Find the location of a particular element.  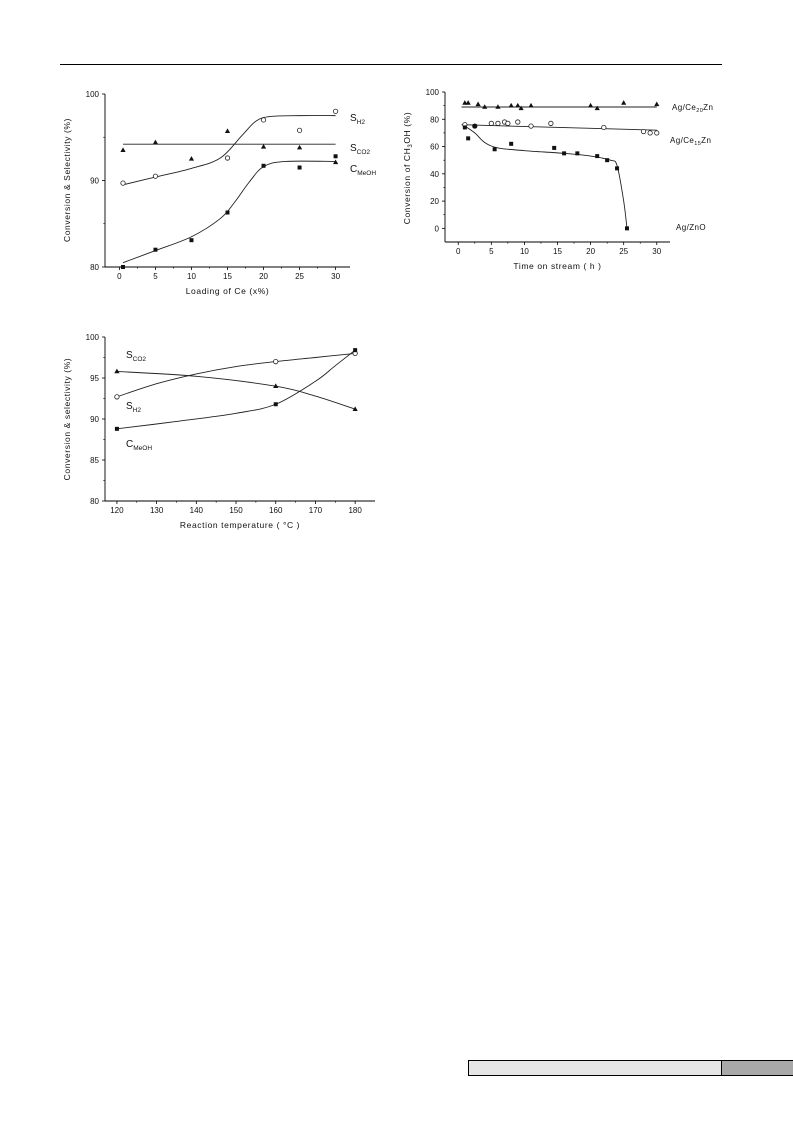

series-label: Ag/Ce20Zn is located at coordinates (692, 108).